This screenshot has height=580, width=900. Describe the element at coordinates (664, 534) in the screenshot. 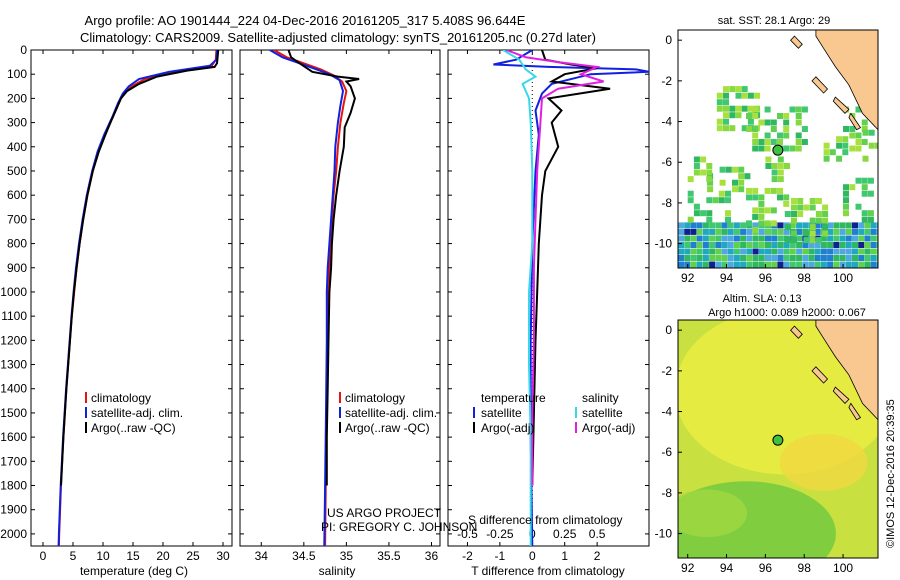

I see `lat-tick-label: -10` at that location.